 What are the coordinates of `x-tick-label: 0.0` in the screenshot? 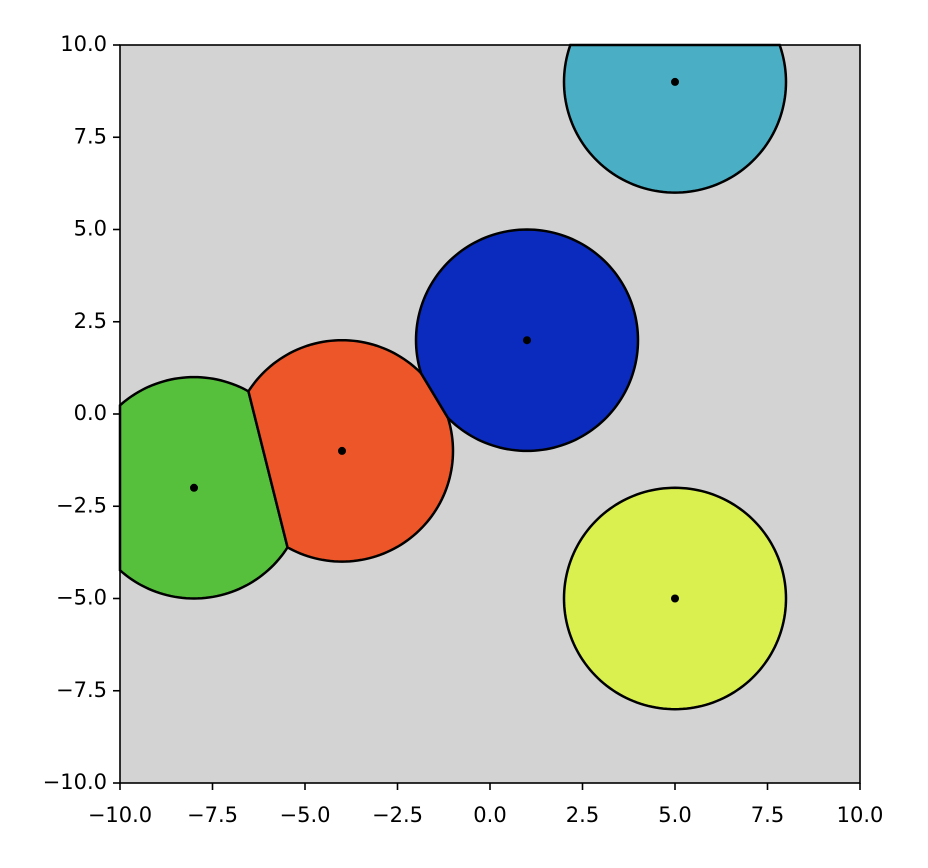 It's located at (489, 815).